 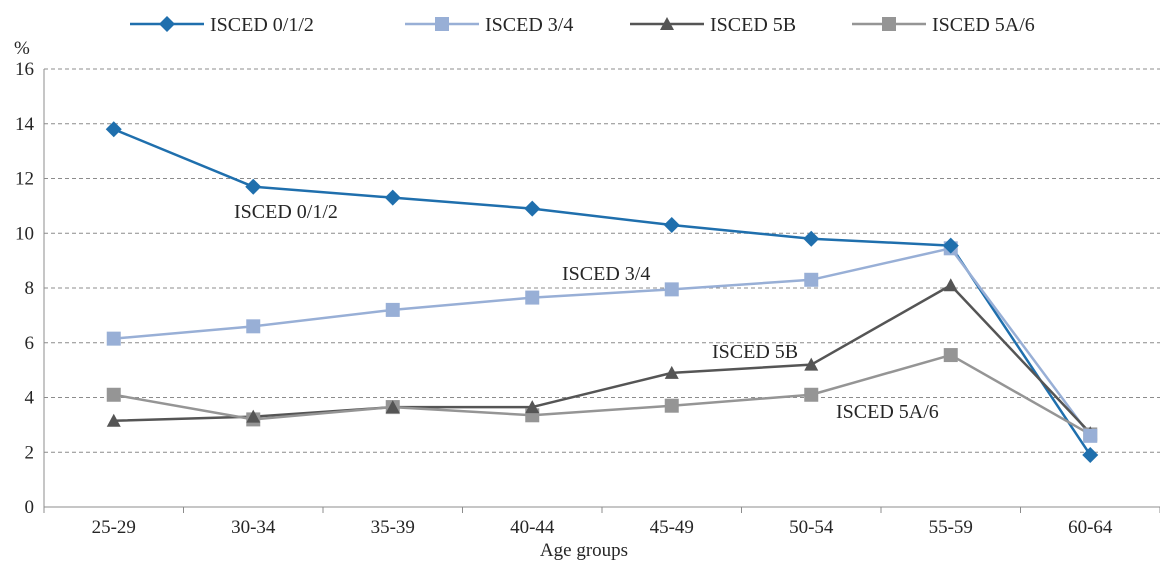 I want to click on series-annotation: ISCED 5B, so click(x=755, y=352).